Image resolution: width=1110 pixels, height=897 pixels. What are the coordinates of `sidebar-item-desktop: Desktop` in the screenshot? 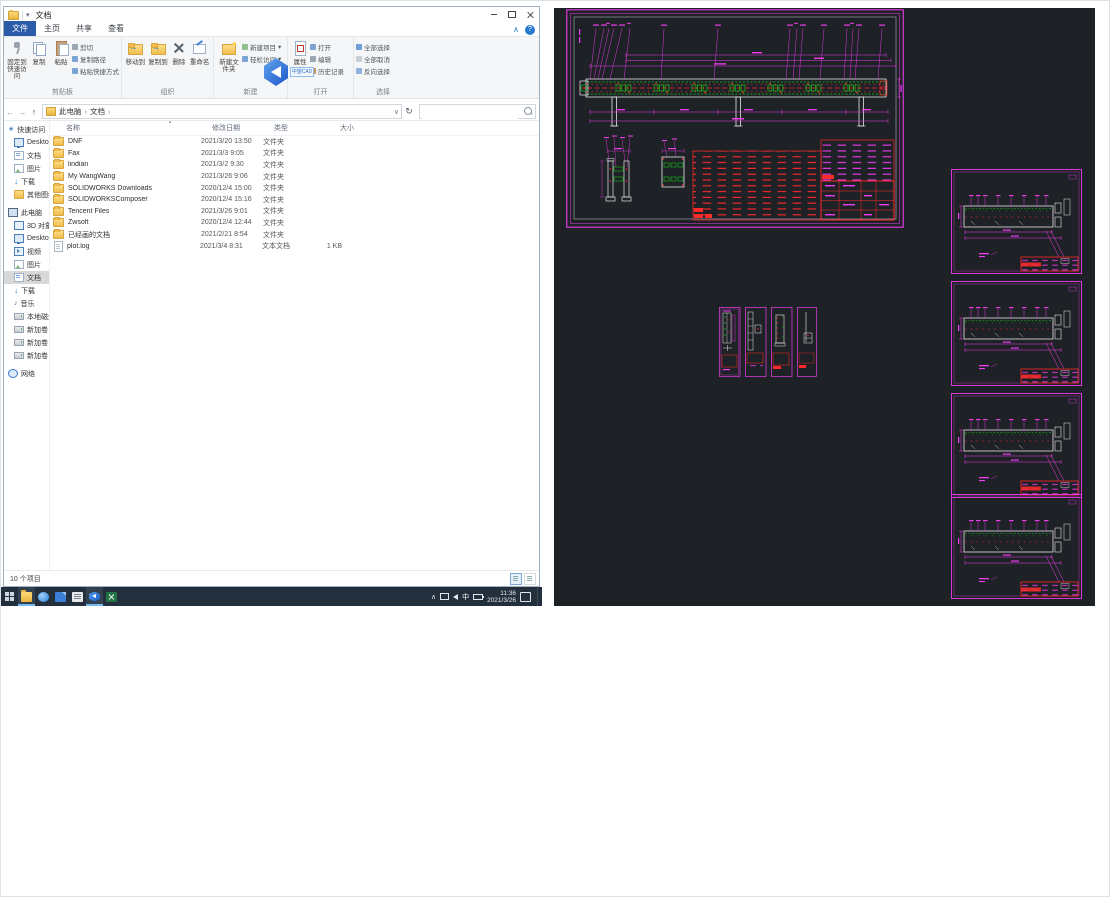 It's located at (26, 142).